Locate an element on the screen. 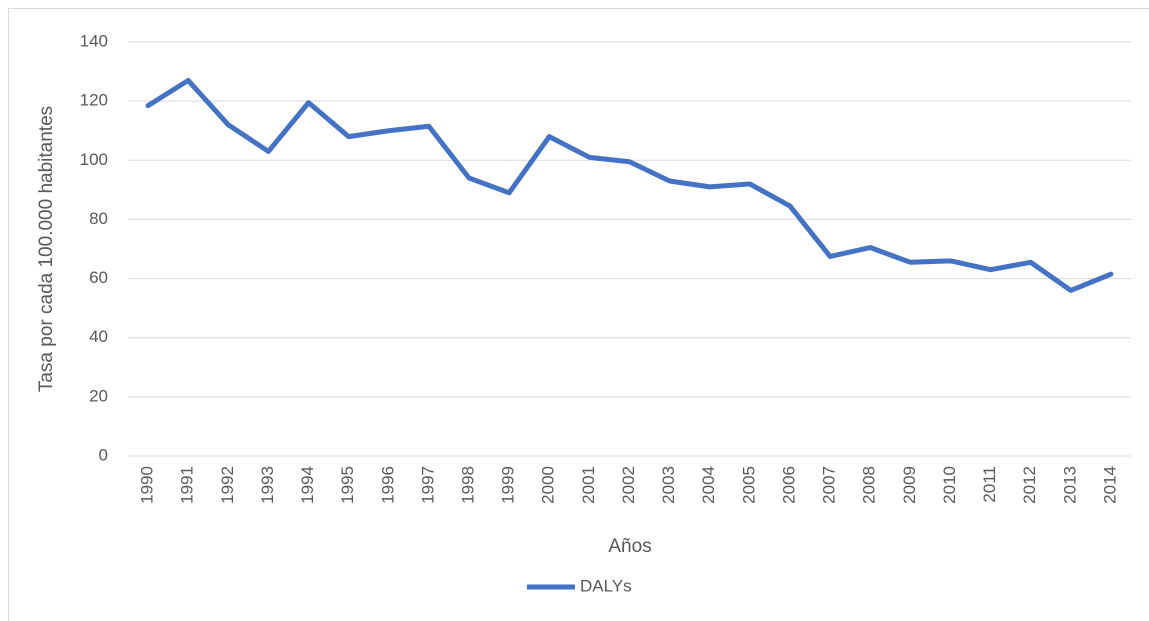 This screenshot has width=1149, height=621. y-tick-label: 60 is located at coordinates (98, 277).